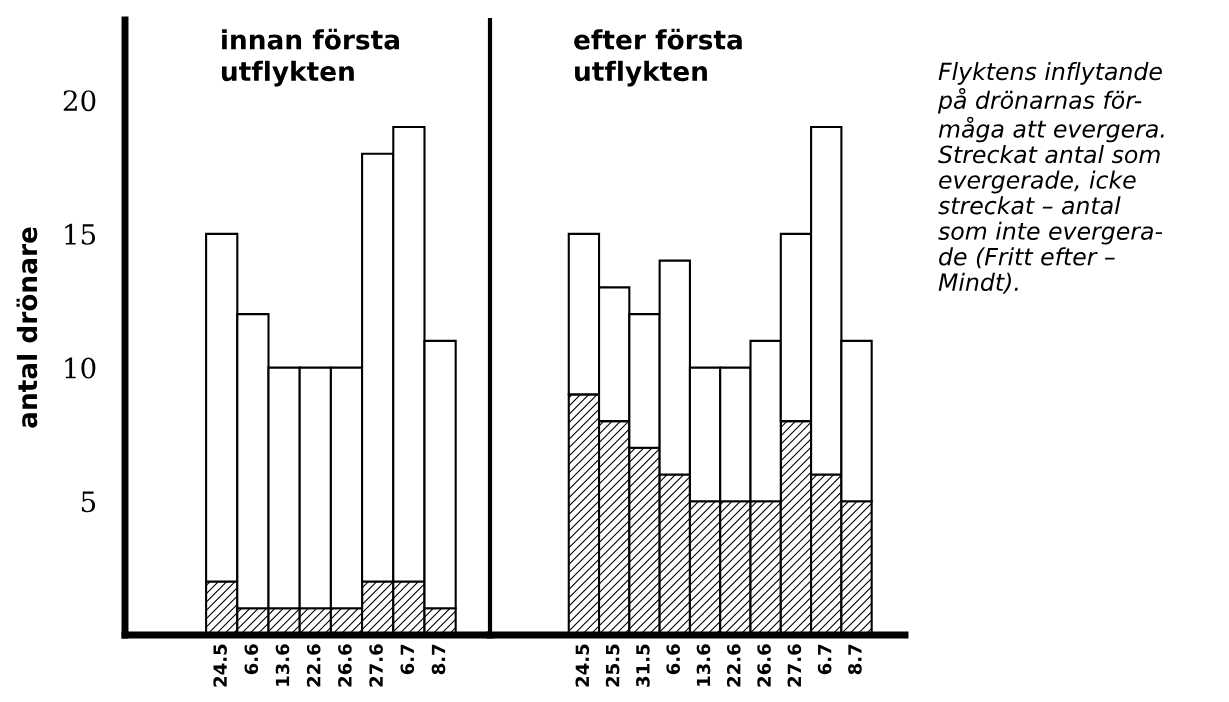 The image size is (1229, 702). Describe the element at coordinates (658, 57) in the screenshot. I see `text: efter första utflykten` at that location.